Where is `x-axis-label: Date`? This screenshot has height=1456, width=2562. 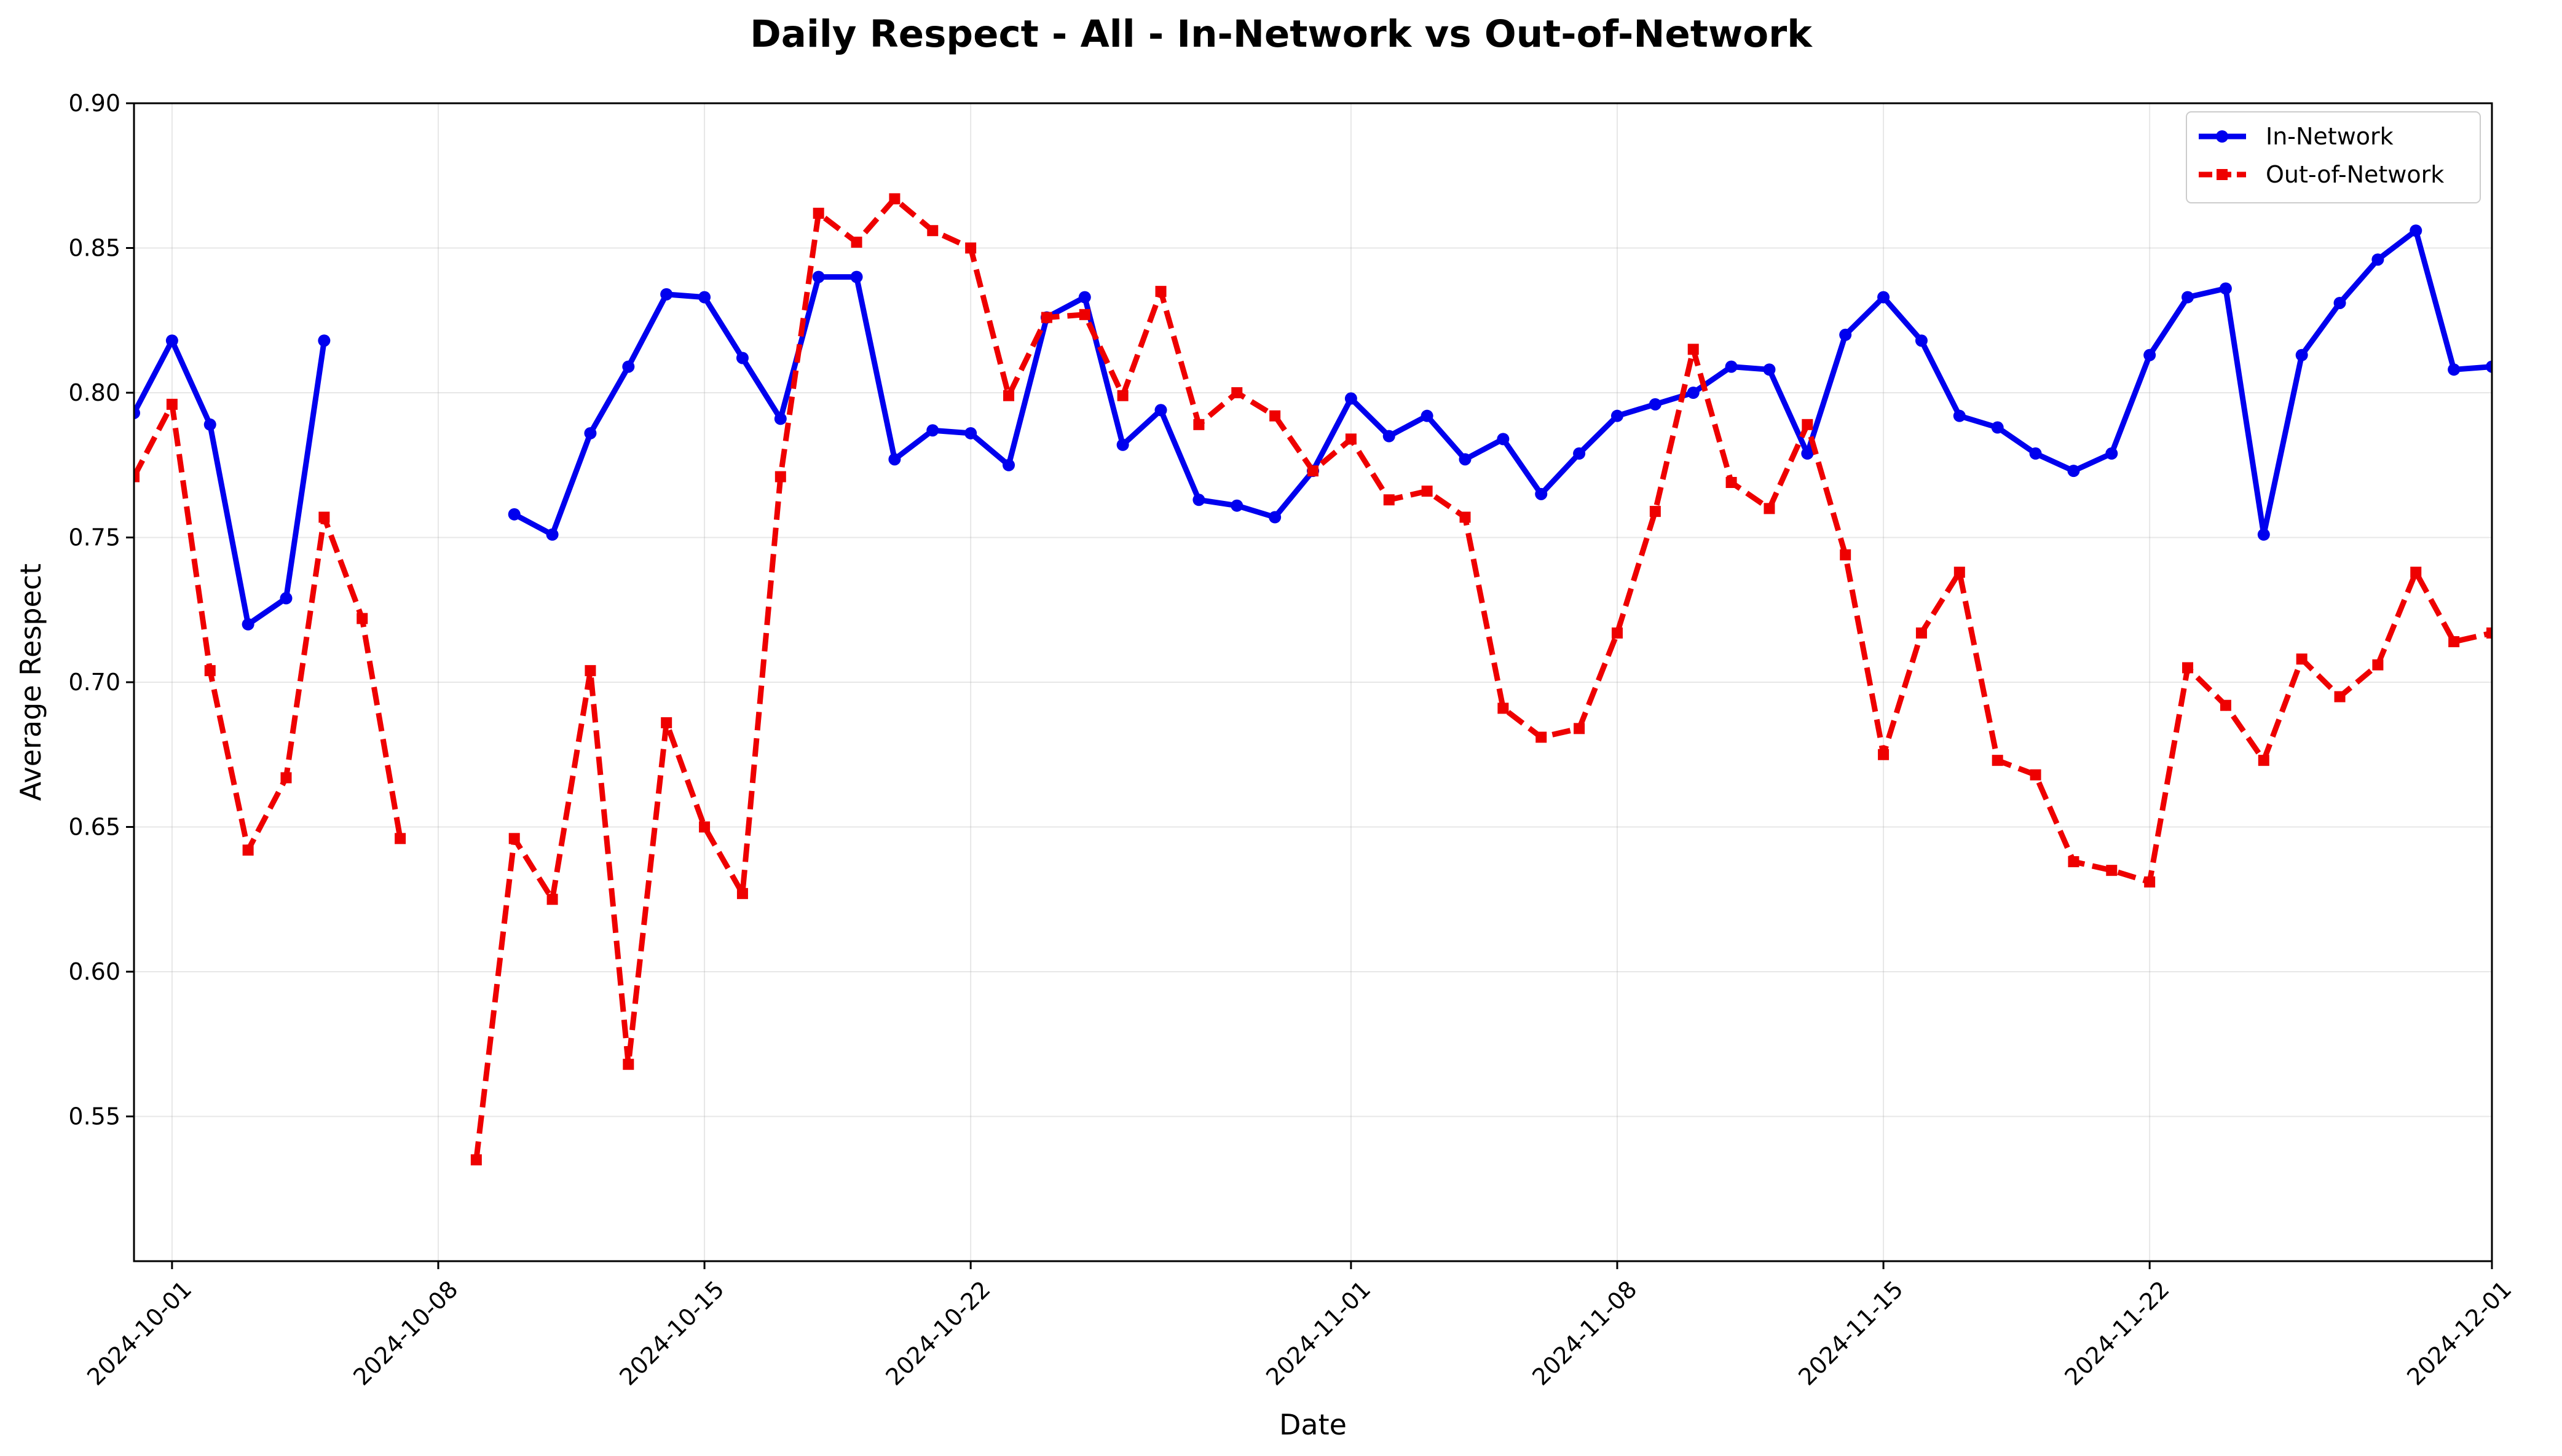 x-axis-label: Date is located at coordinates (1313, 1424).